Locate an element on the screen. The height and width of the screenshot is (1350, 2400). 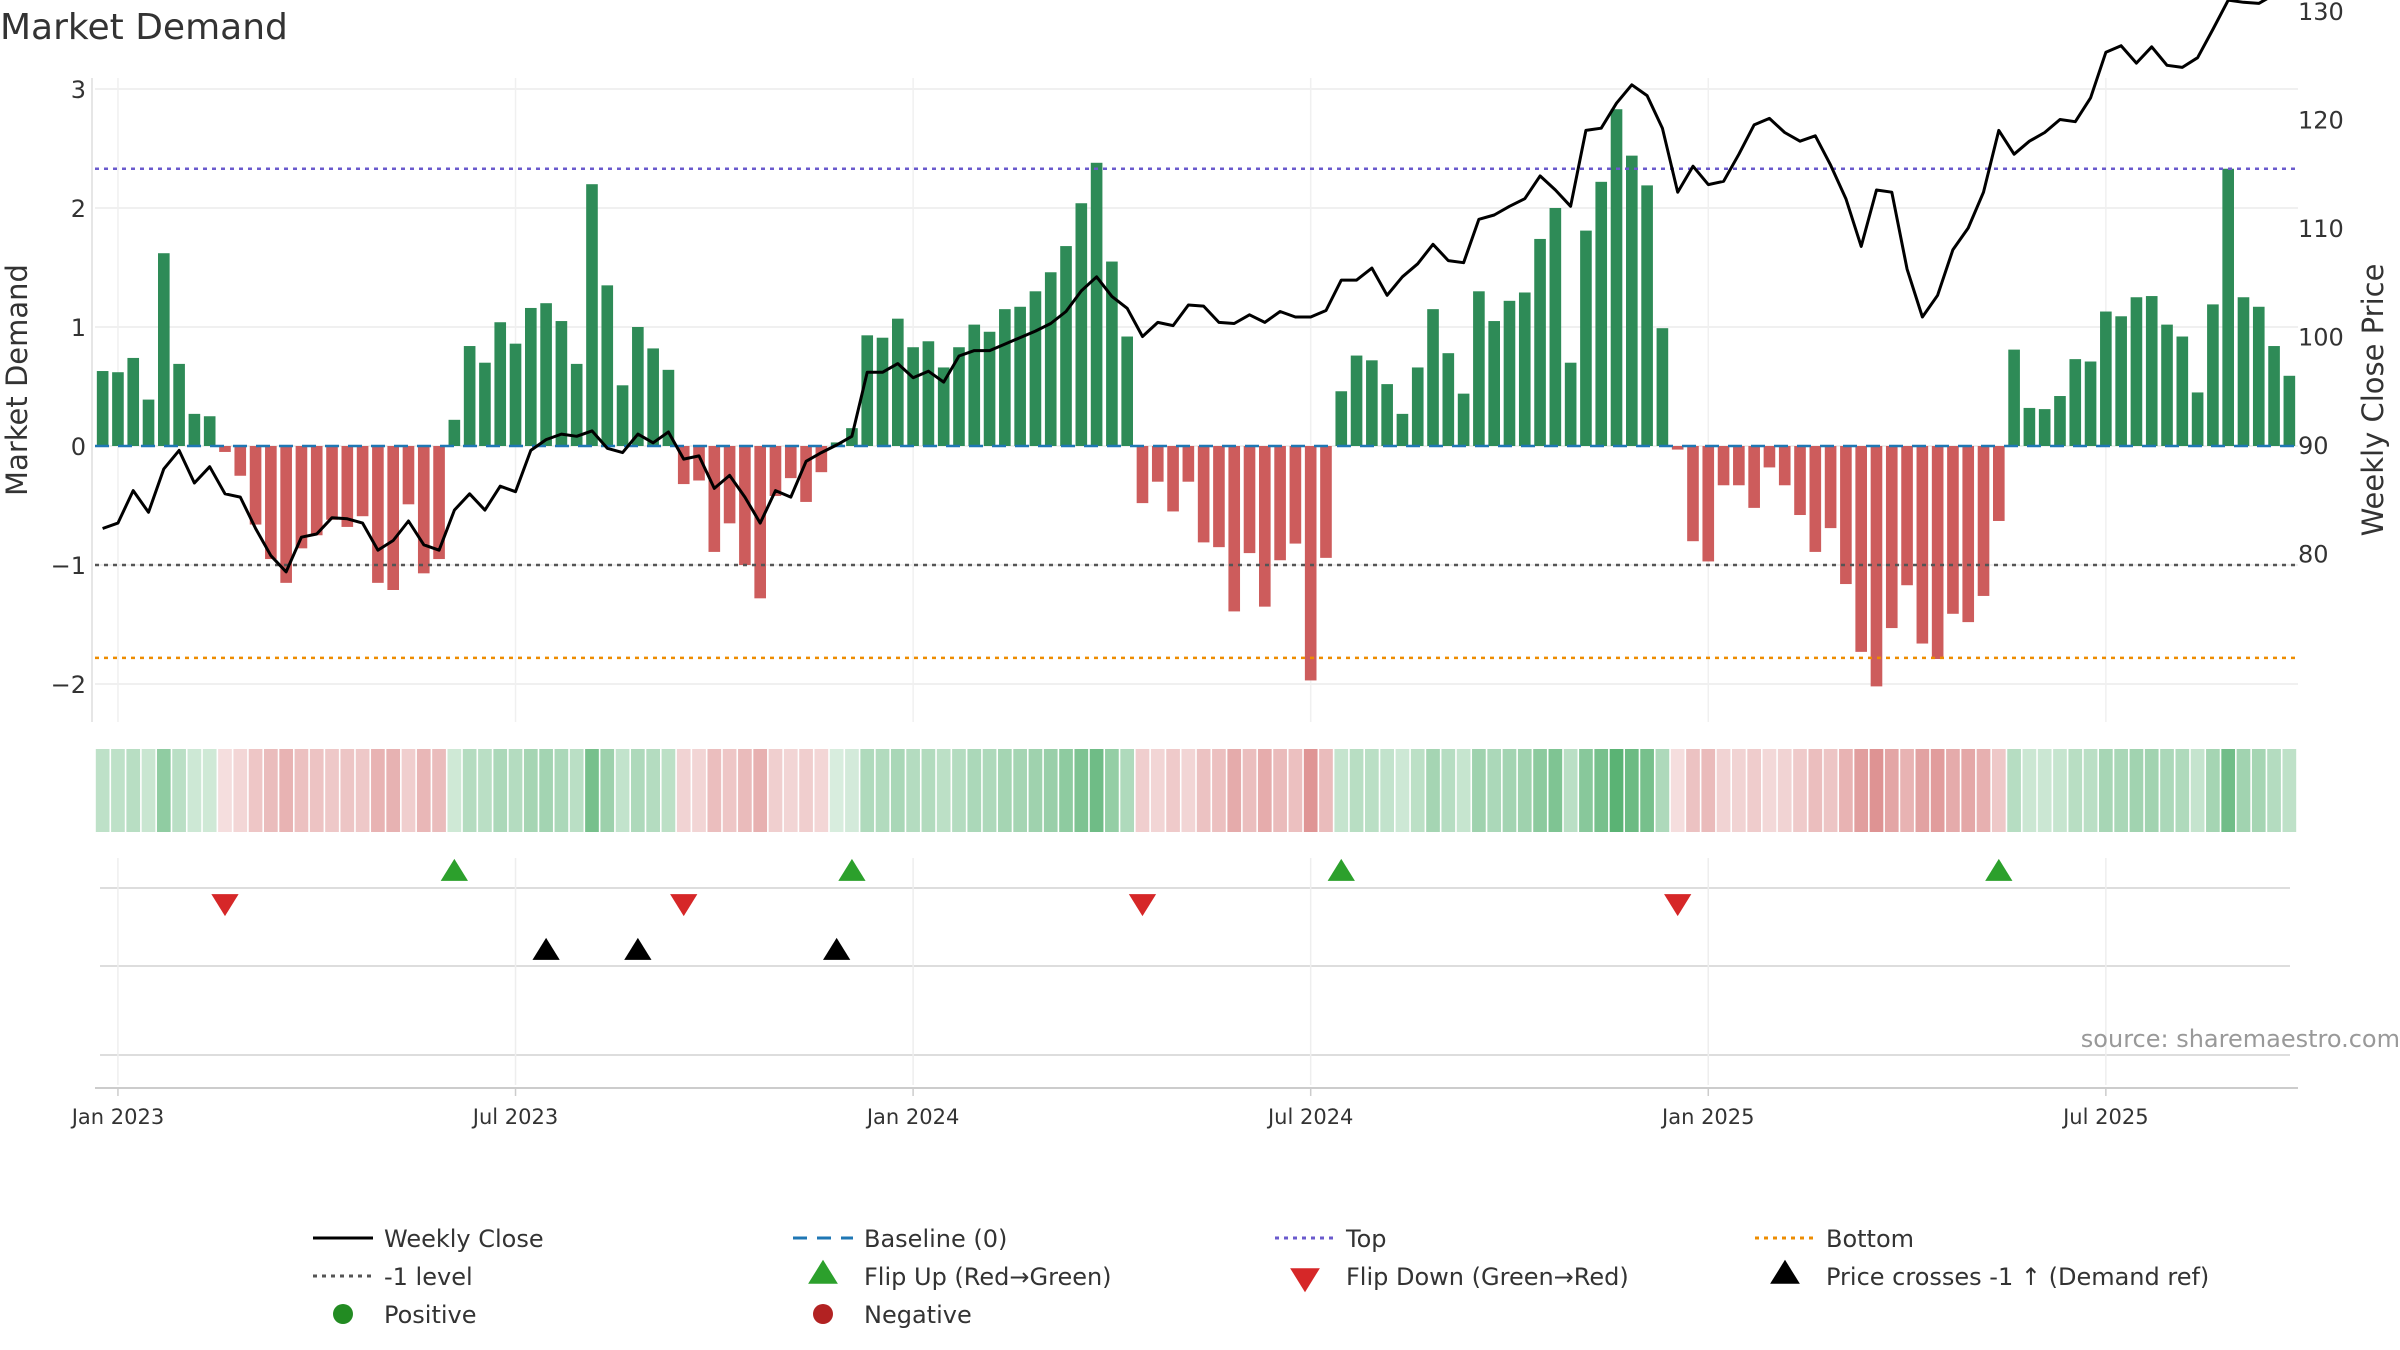
legend-item: Negative is located at coordinates (892, 1315).